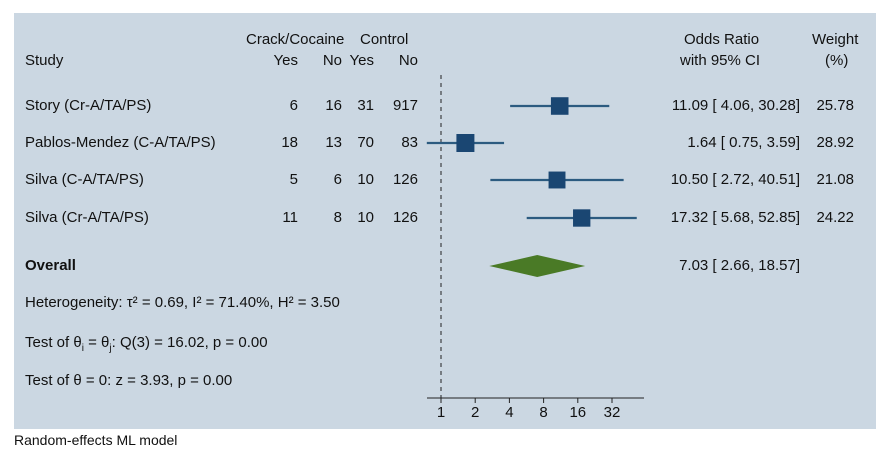  I want to click on g1-yes-value: 5, so click(293, 179).